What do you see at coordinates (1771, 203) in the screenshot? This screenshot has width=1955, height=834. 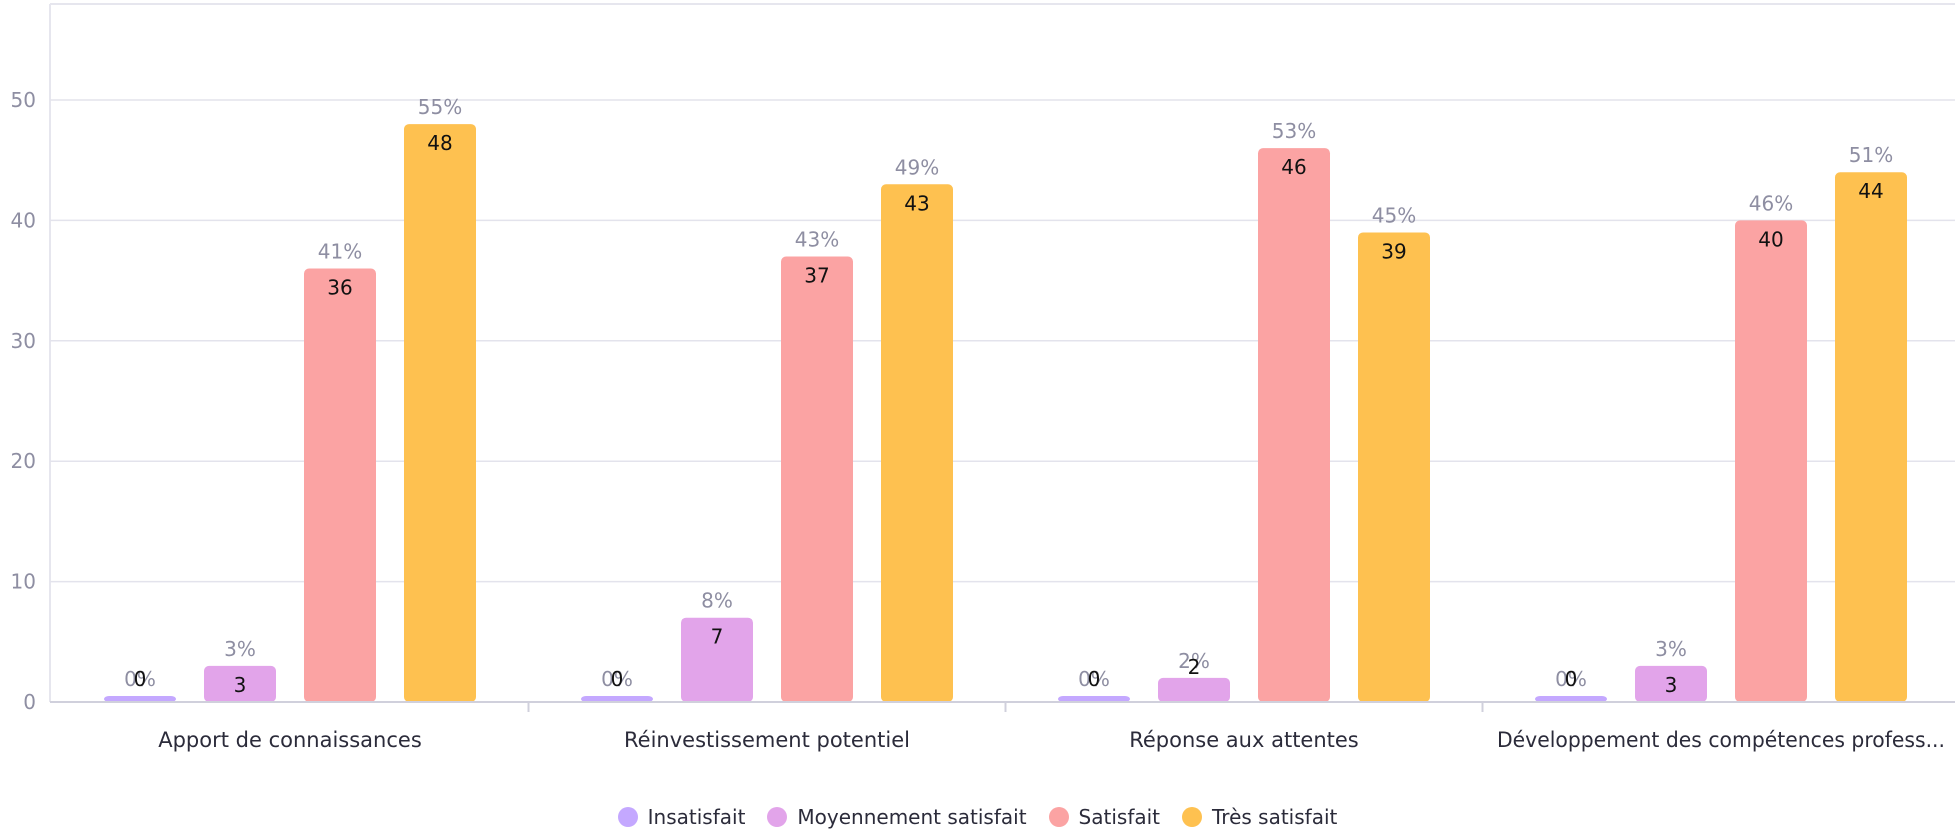 I see `bar-percent-label: 46%` at bounding box center [1771, 203].